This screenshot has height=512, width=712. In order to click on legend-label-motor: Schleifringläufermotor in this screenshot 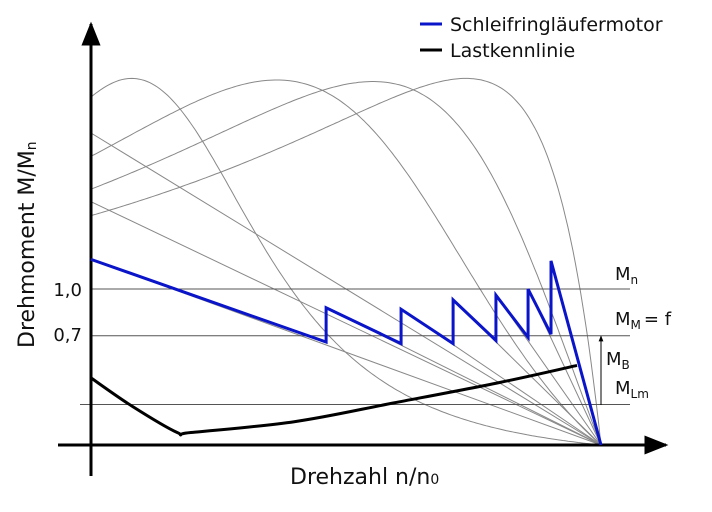, I will do `click(556, 25)`.